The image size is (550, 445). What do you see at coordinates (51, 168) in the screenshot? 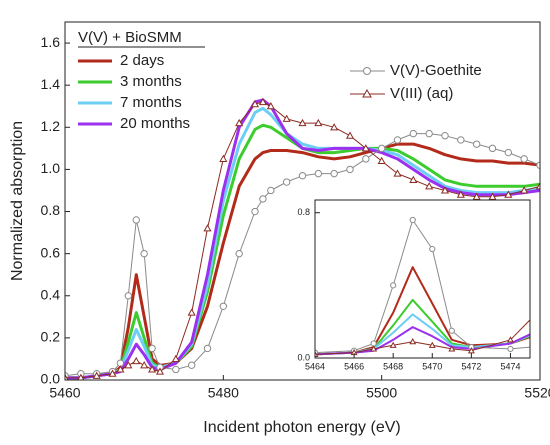
I see `y-tick-label: 1.0` at bounding box center [51, 168].